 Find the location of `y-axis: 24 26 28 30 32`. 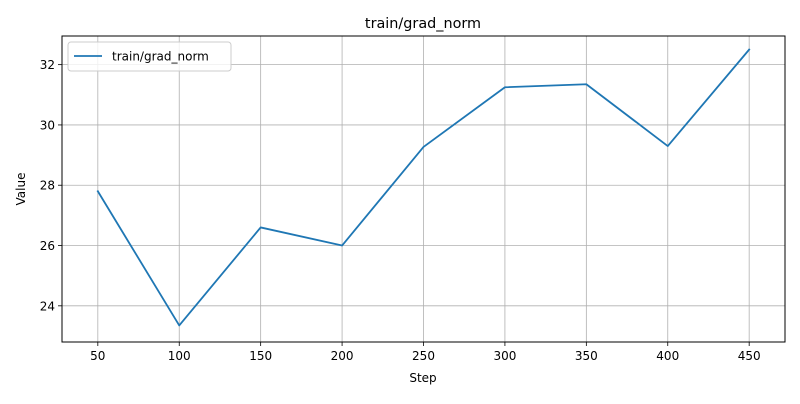

y-axis: 24 26 28 30 32 is located at coordinates (51, 185).